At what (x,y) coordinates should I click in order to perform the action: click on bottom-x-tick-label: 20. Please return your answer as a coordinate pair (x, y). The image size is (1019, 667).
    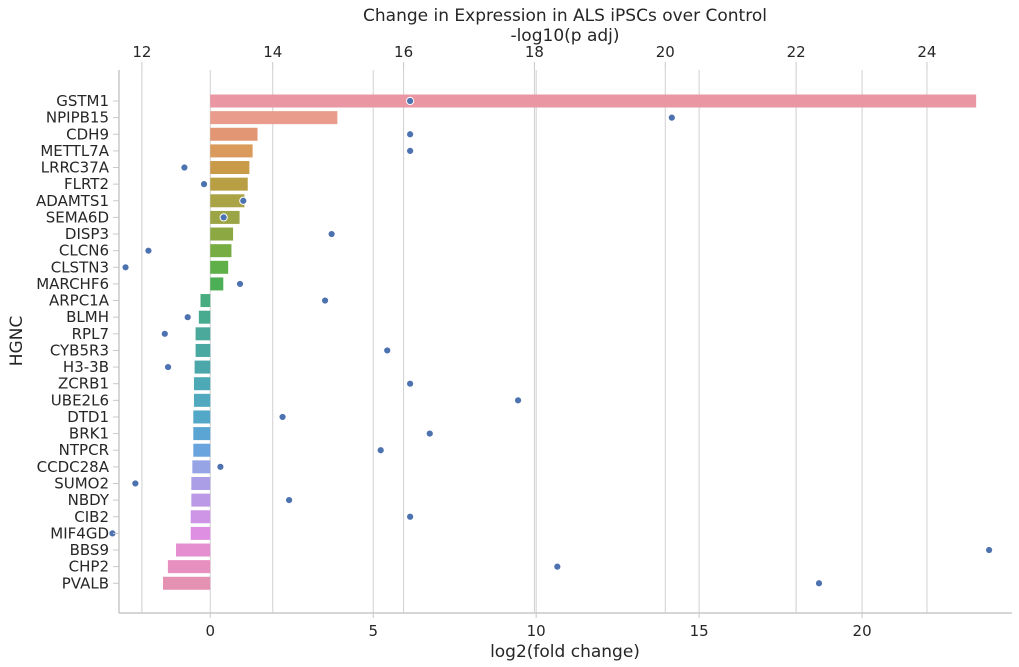
    Looking at the image, I should click on (862, 631).